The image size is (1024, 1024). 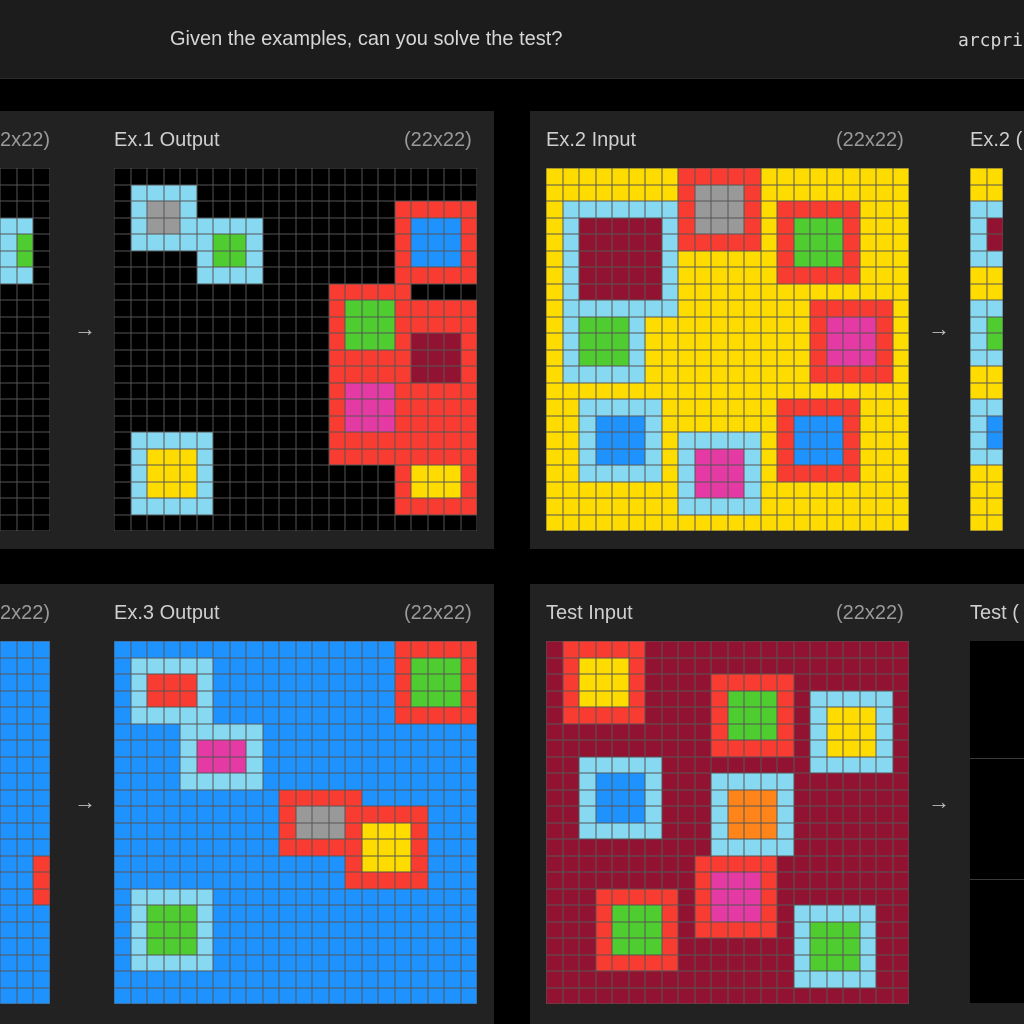 What do you see at coordinates (589, 613) in the screenshot?
I see `test-input-label: Test Input` at bounding box center [589, 613].